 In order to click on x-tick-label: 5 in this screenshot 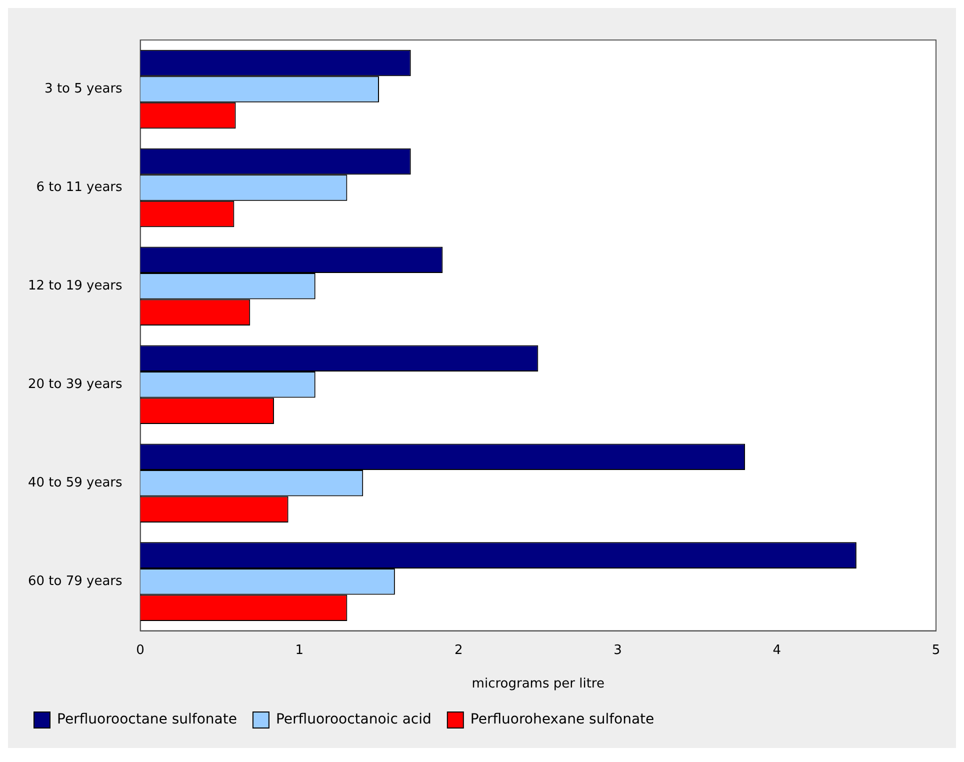, I will do `click(936, 650)`.